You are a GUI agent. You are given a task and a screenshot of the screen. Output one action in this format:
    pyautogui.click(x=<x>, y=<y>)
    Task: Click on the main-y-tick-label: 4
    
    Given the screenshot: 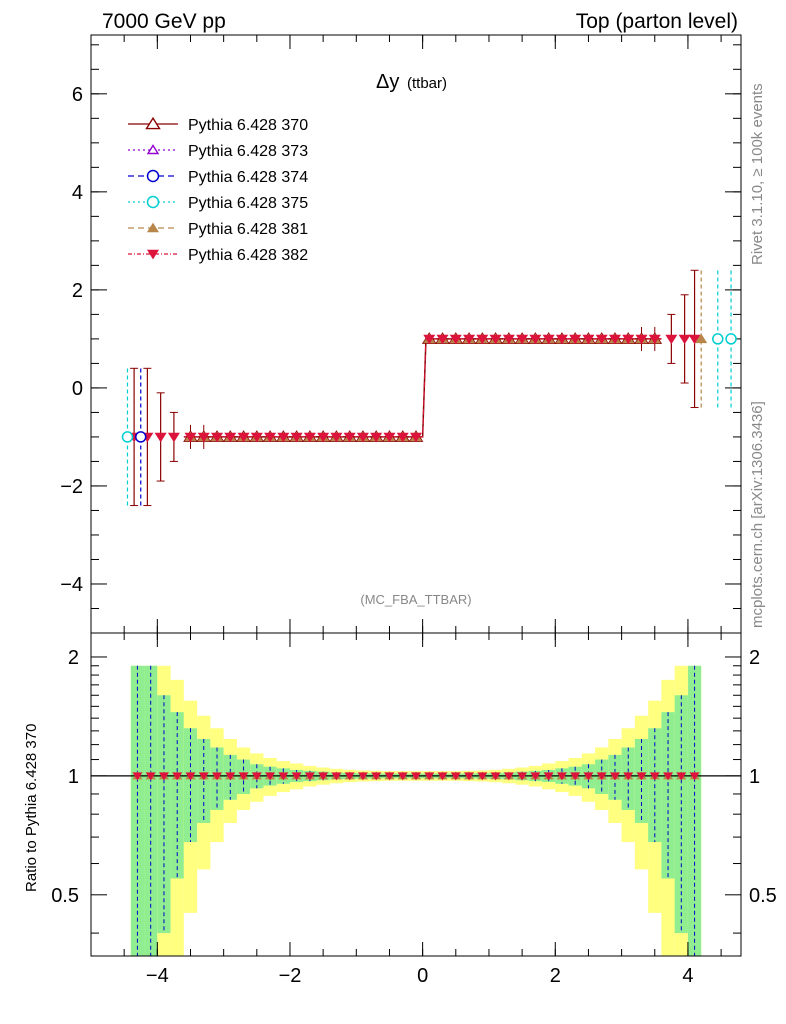 What is the action you would take?
    pyautogui.click(x=77, y=193)
    